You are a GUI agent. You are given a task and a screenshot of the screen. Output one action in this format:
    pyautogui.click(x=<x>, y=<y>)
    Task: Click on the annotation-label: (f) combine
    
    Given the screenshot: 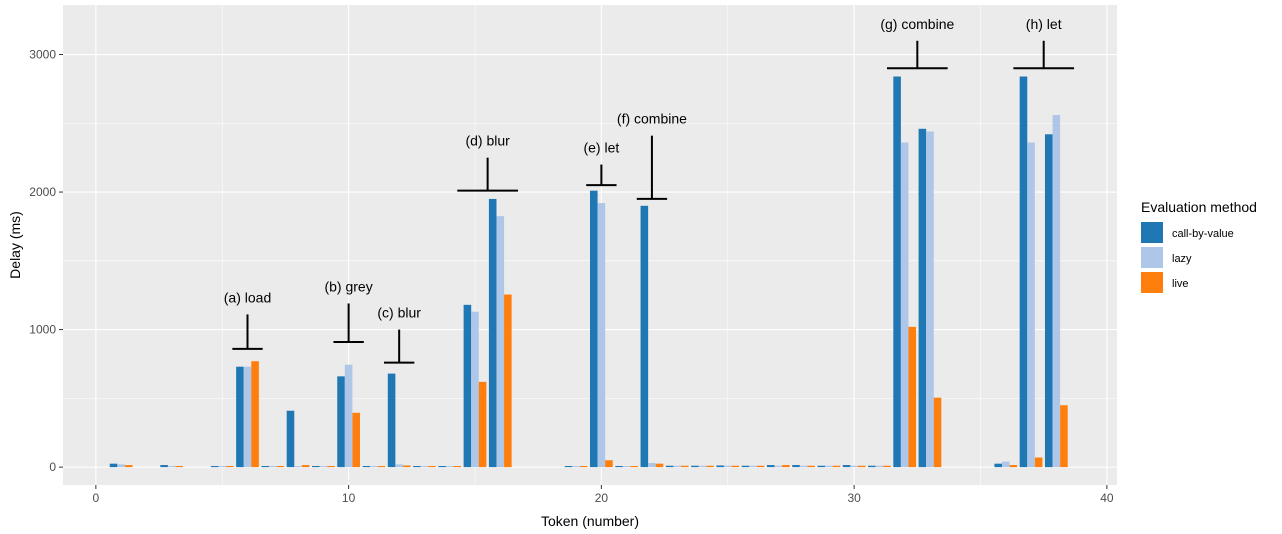 What is the action you would take?
    pyautogui.click(x=652, y=119)
    